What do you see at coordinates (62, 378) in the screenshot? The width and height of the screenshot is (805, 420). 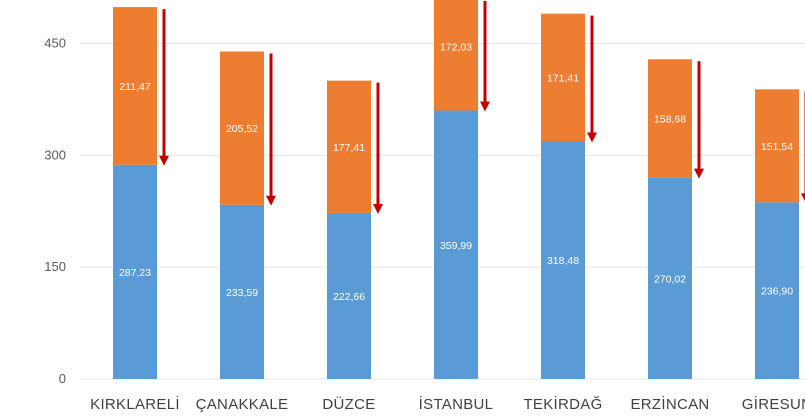 I see `y-tick-label: 0` at bounding box center [62, 378].